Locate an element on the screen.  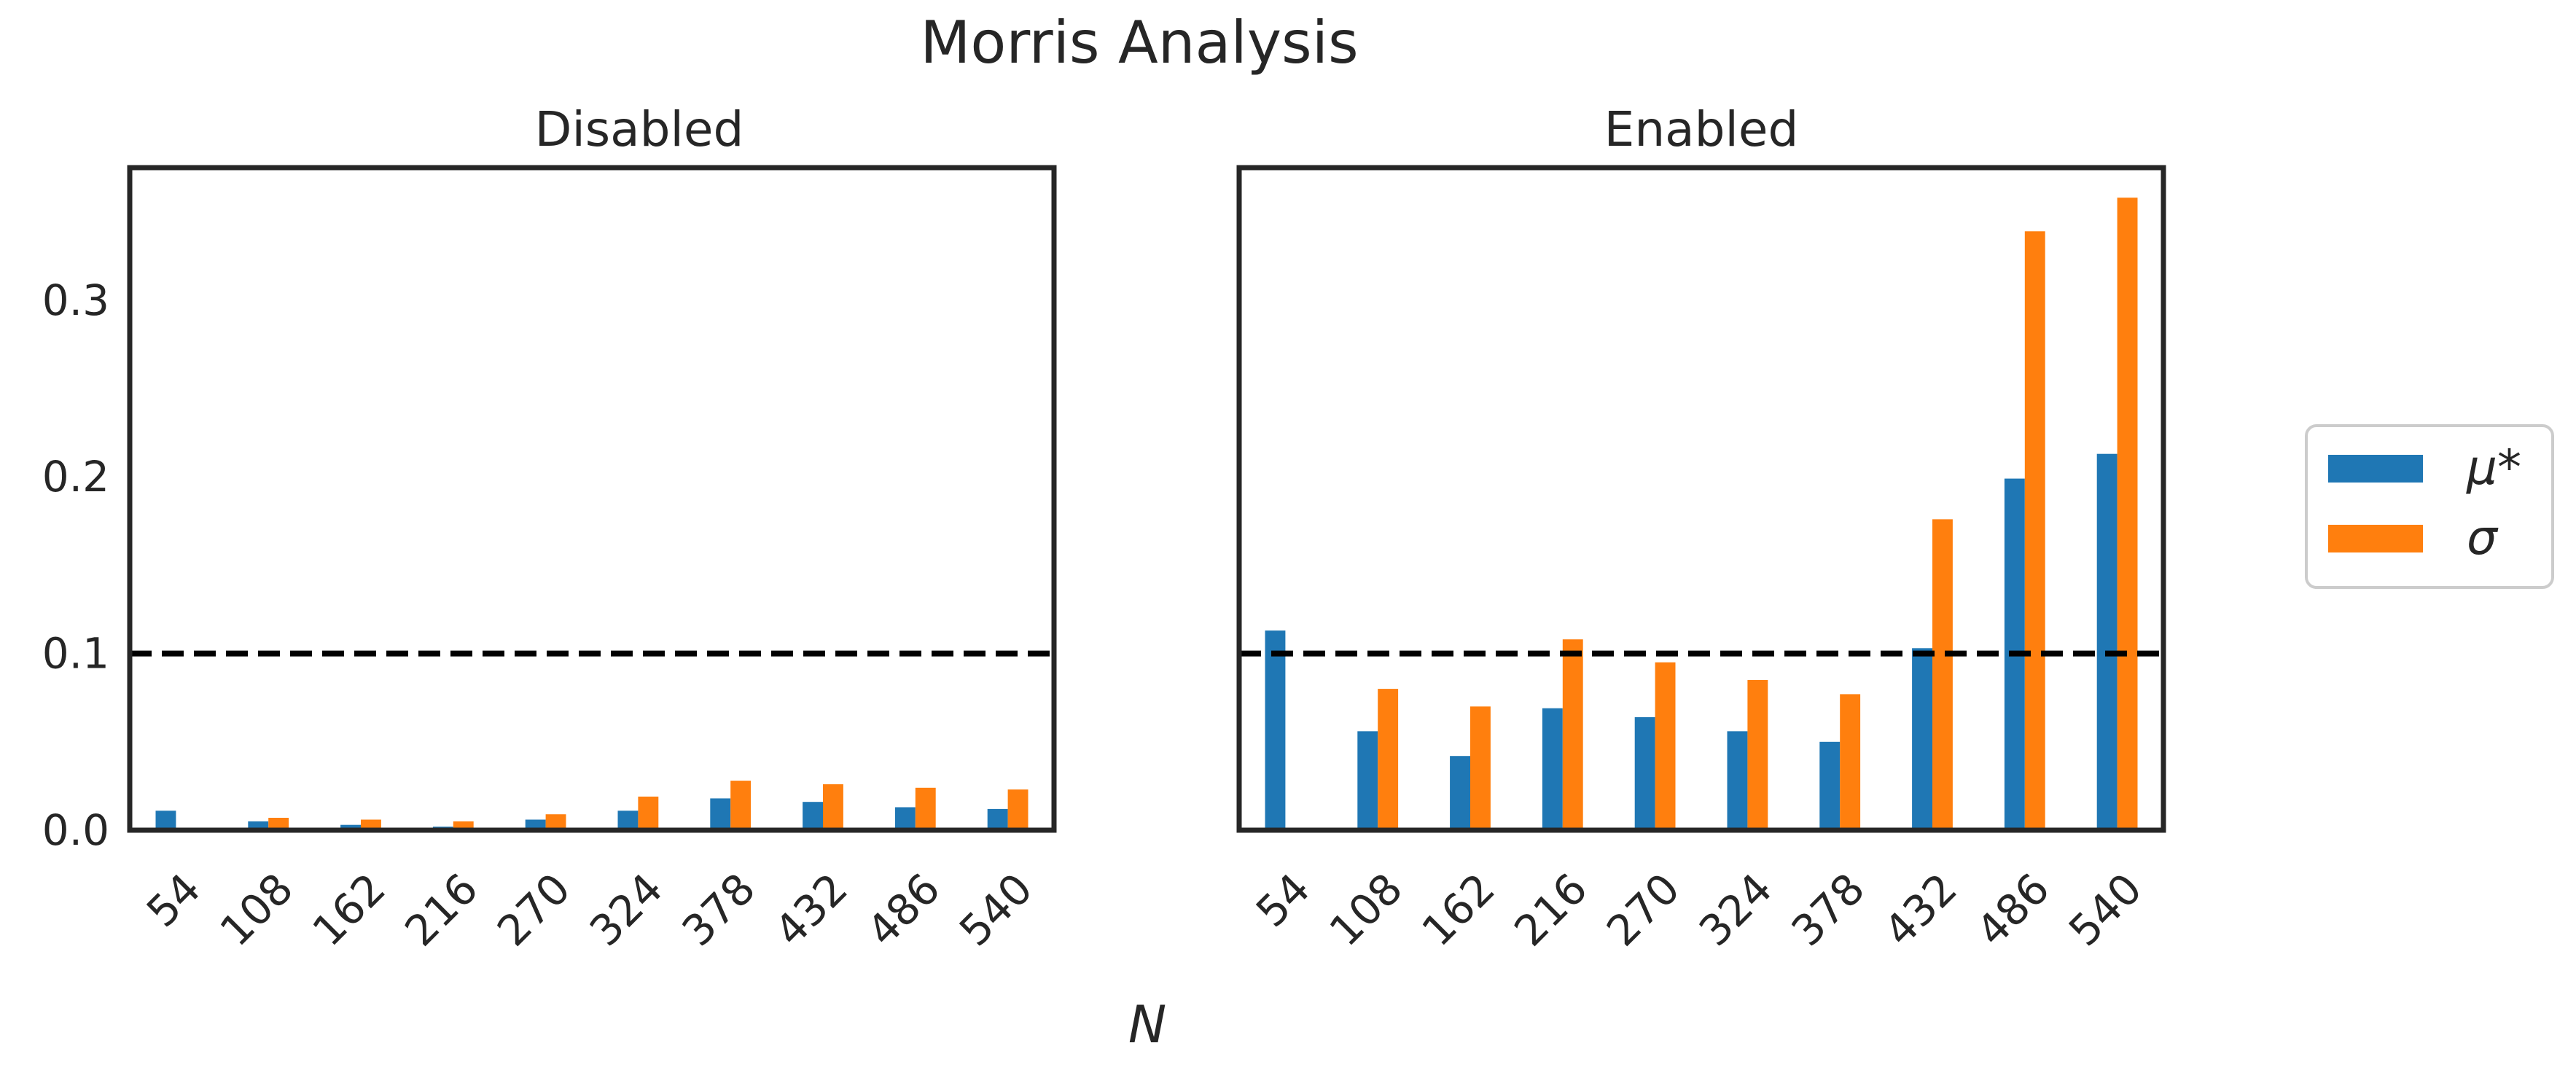
legend-label-mu-star: μ* is located at coordinates (2493, 468).